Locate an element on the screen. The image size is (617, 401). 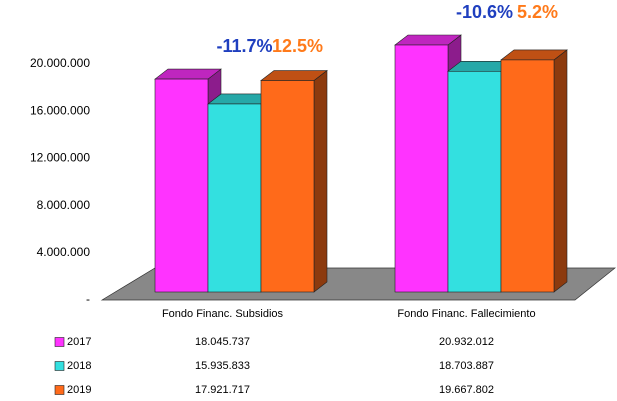
y-tick-label: - is located at coordinates (88, 299).